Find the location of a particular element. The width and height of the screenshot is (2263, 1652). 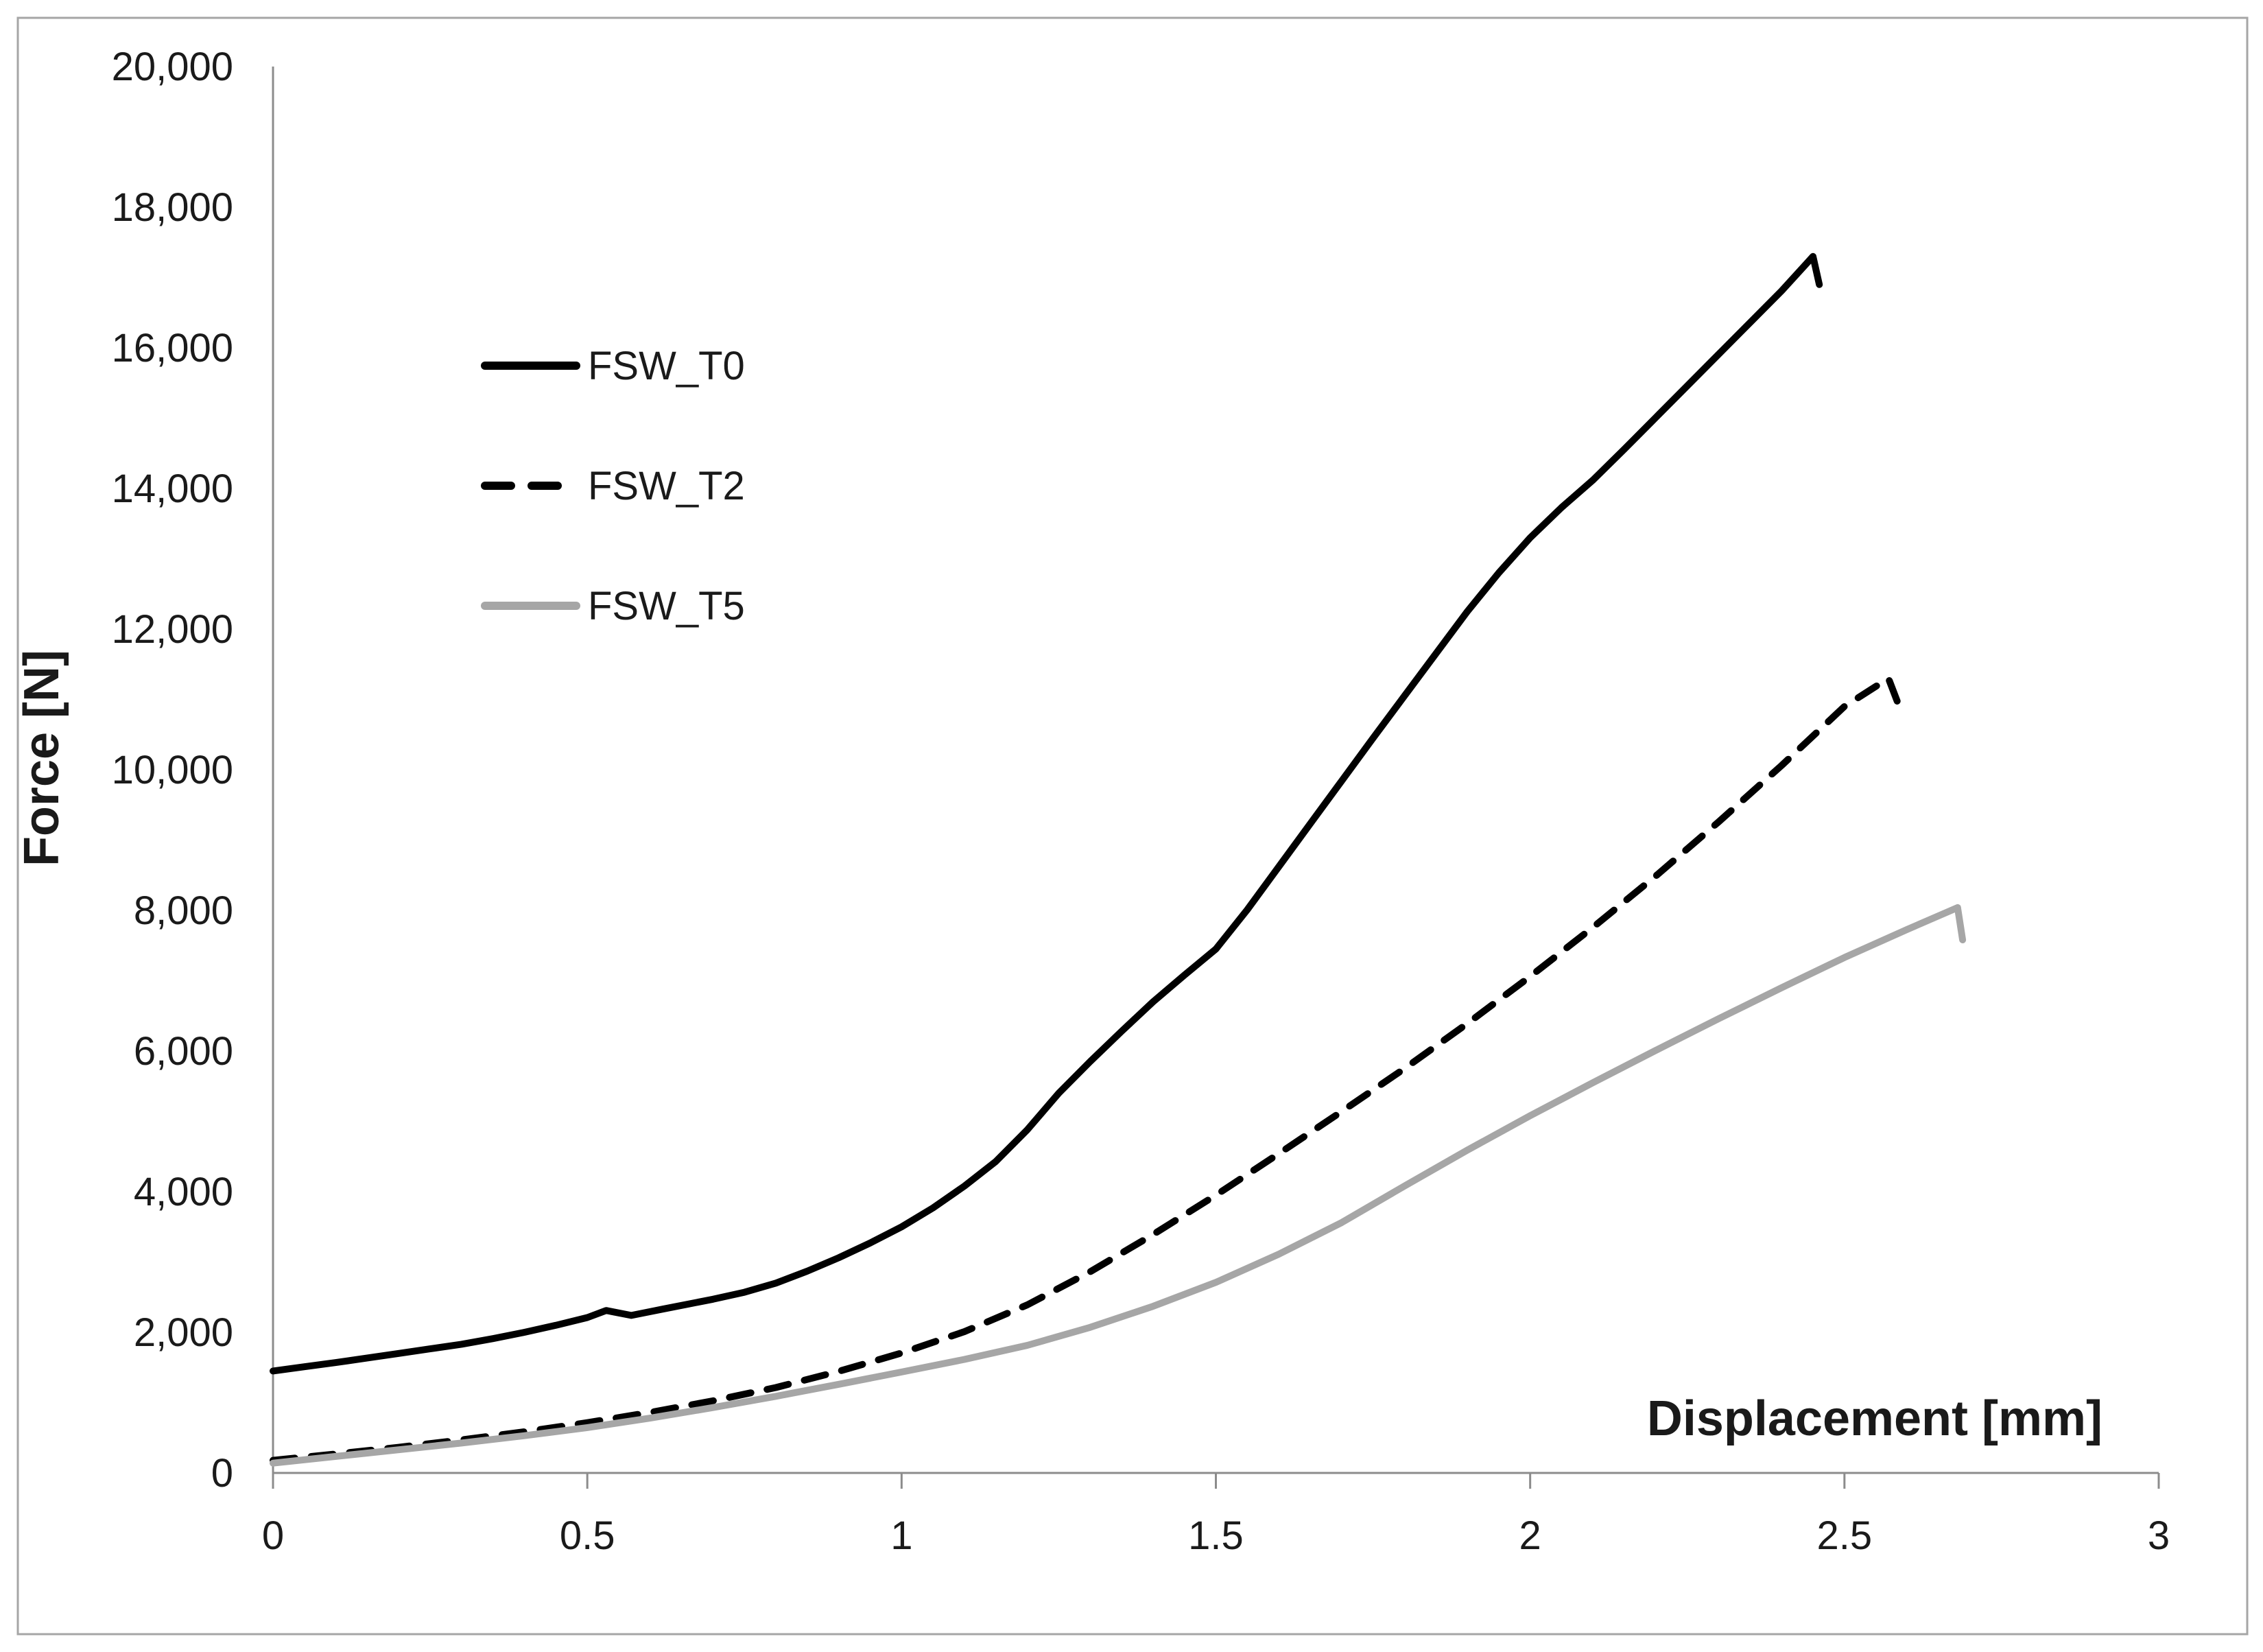

x-tick-label: 0.5 is located at coordinates (587, 1535).